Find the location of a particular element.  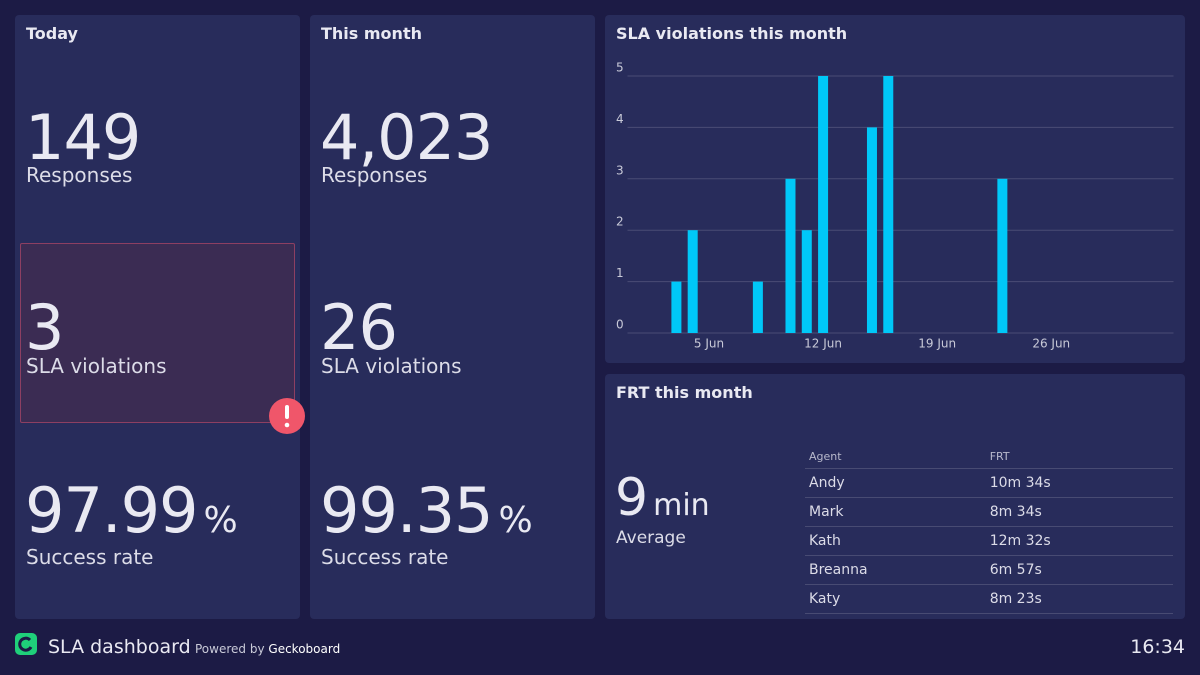

alert-icon is located at coordinates (287, 416).